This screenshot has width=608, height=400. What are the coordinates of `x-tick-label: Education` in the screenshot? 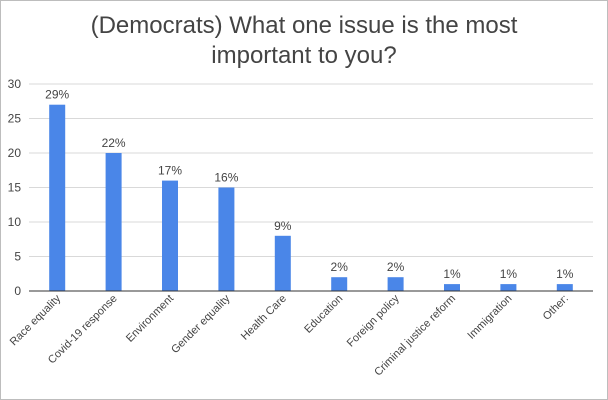 It's located at (323, 314).